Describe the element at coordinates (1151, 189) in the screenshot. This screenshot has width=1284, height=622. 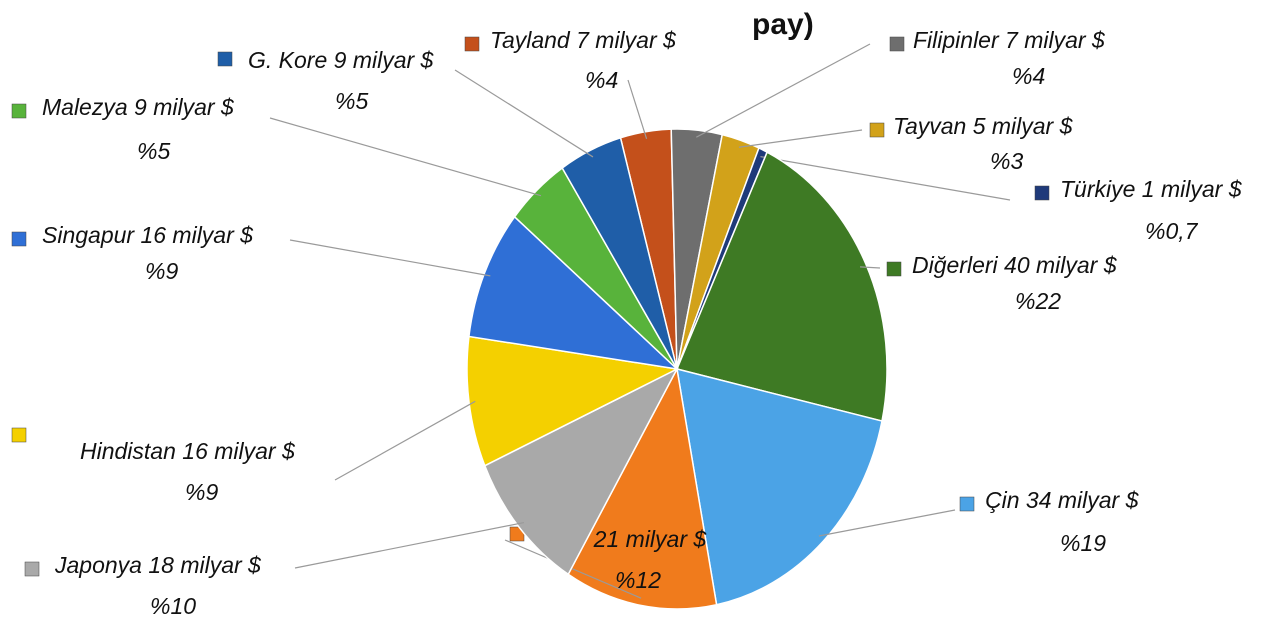
I see `slice-label: Türkiye 1 milyar $` at that location.